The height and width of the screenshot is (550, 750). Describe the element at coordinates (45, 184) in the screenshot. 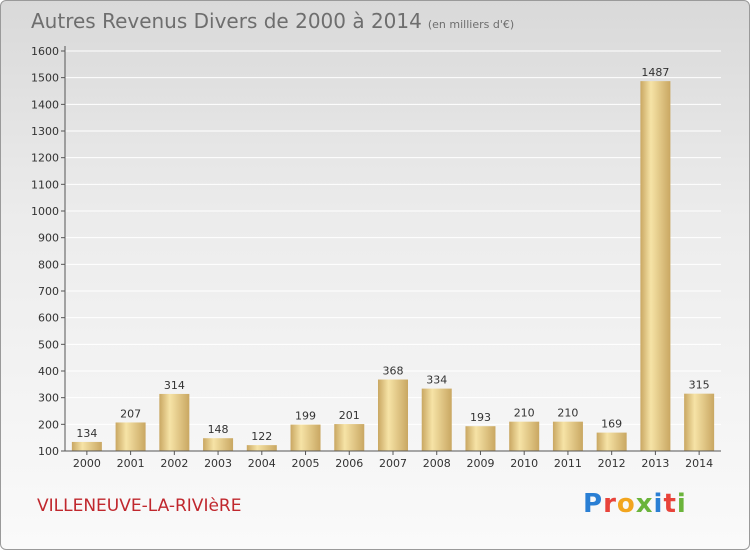

I see `y-tick-label: 1100` at that location.